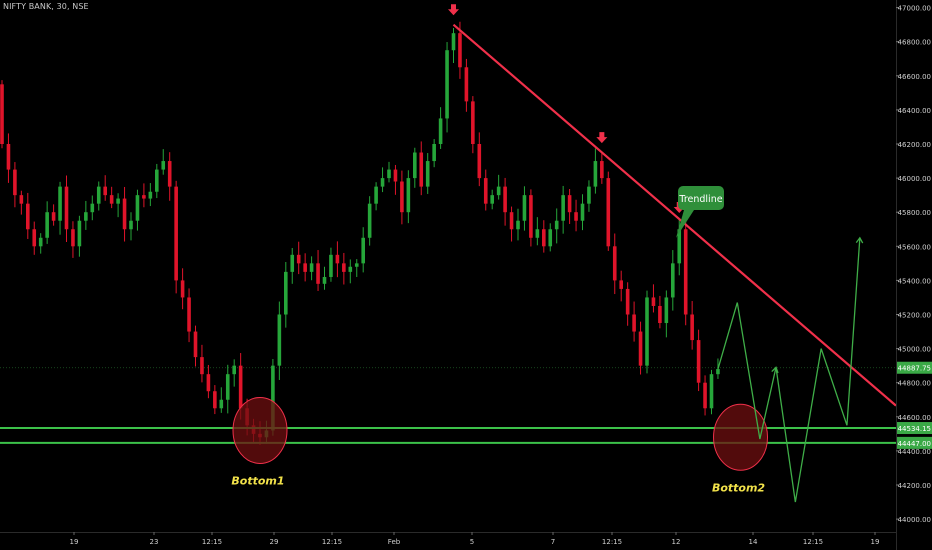 The height and width of the screenshot is (550, 932). What do you see at coordinates (914, 145) in the screenshot?
I see `y-tick-label: 46200.00` at bounding box center [914, 145].